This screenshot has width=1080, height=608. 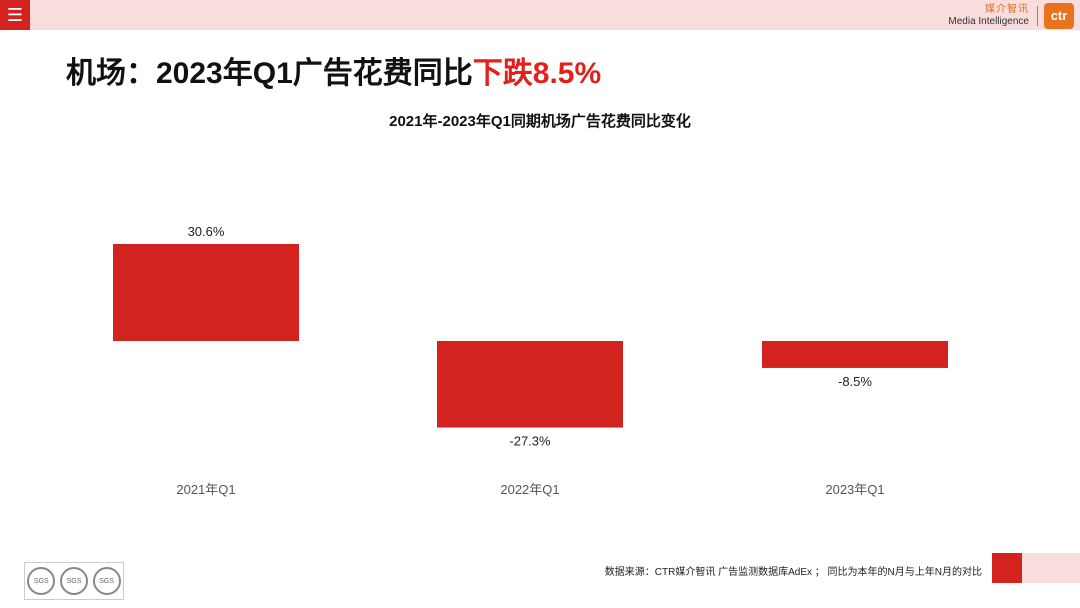 I want to click on data-label-1: 30.6%, so click(x=206, y=231).